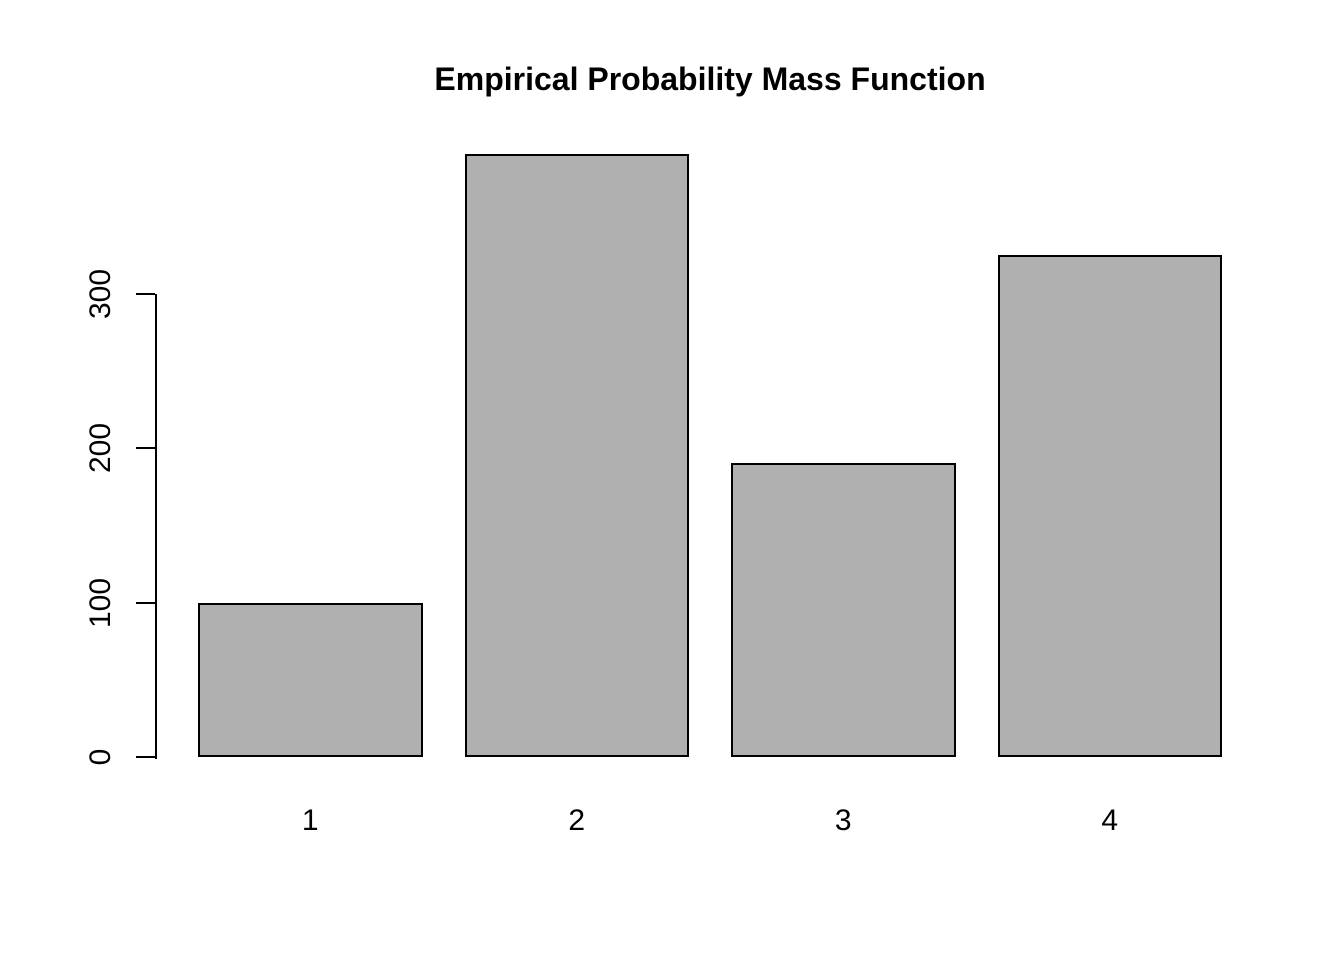 This screenshot has height=960, width=1344. Describe the element at coordinates (577, 820) in the screenshot. I see `x-tick-label: 2` at that location.